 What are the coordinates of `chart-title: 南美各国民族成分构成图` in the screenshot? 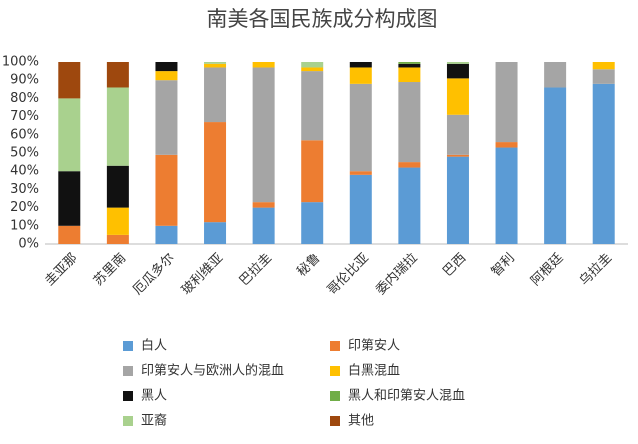 It's located at (322, 19).